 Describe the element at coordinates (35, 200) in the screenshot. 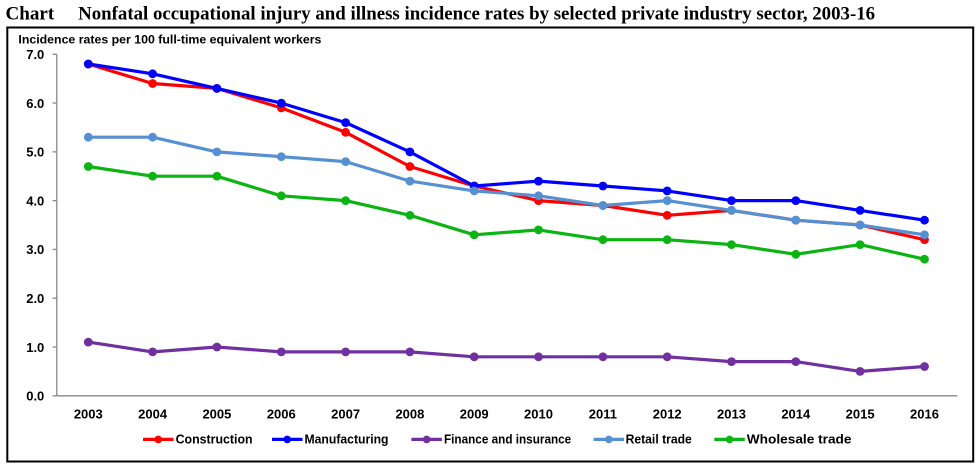

I see `svg-text: 4.0` at that location.